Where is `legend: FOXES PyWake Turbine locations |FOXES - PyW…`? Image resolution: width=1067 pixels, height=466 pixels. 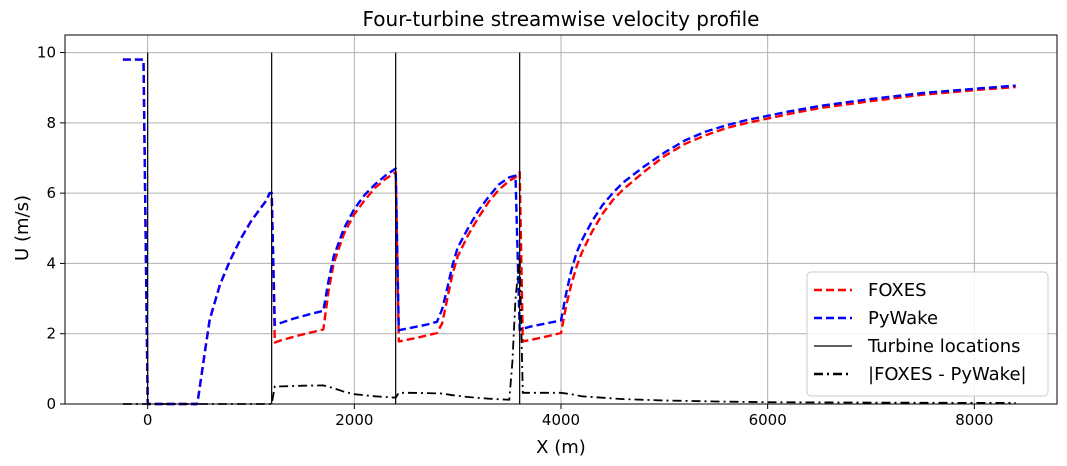
legend: FOXES PyWake Turbine locations |FOXES - PyW… is located at coordinates (927, 334).